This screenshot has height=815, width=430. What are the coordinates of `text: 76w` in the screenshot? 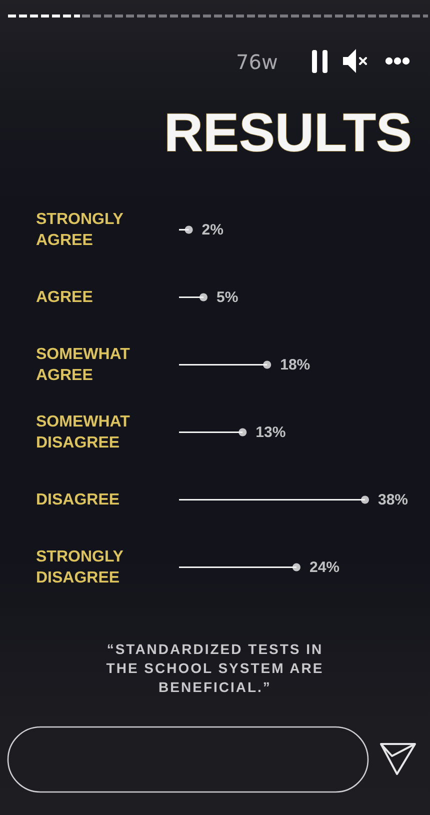 It's located at (257, 62).